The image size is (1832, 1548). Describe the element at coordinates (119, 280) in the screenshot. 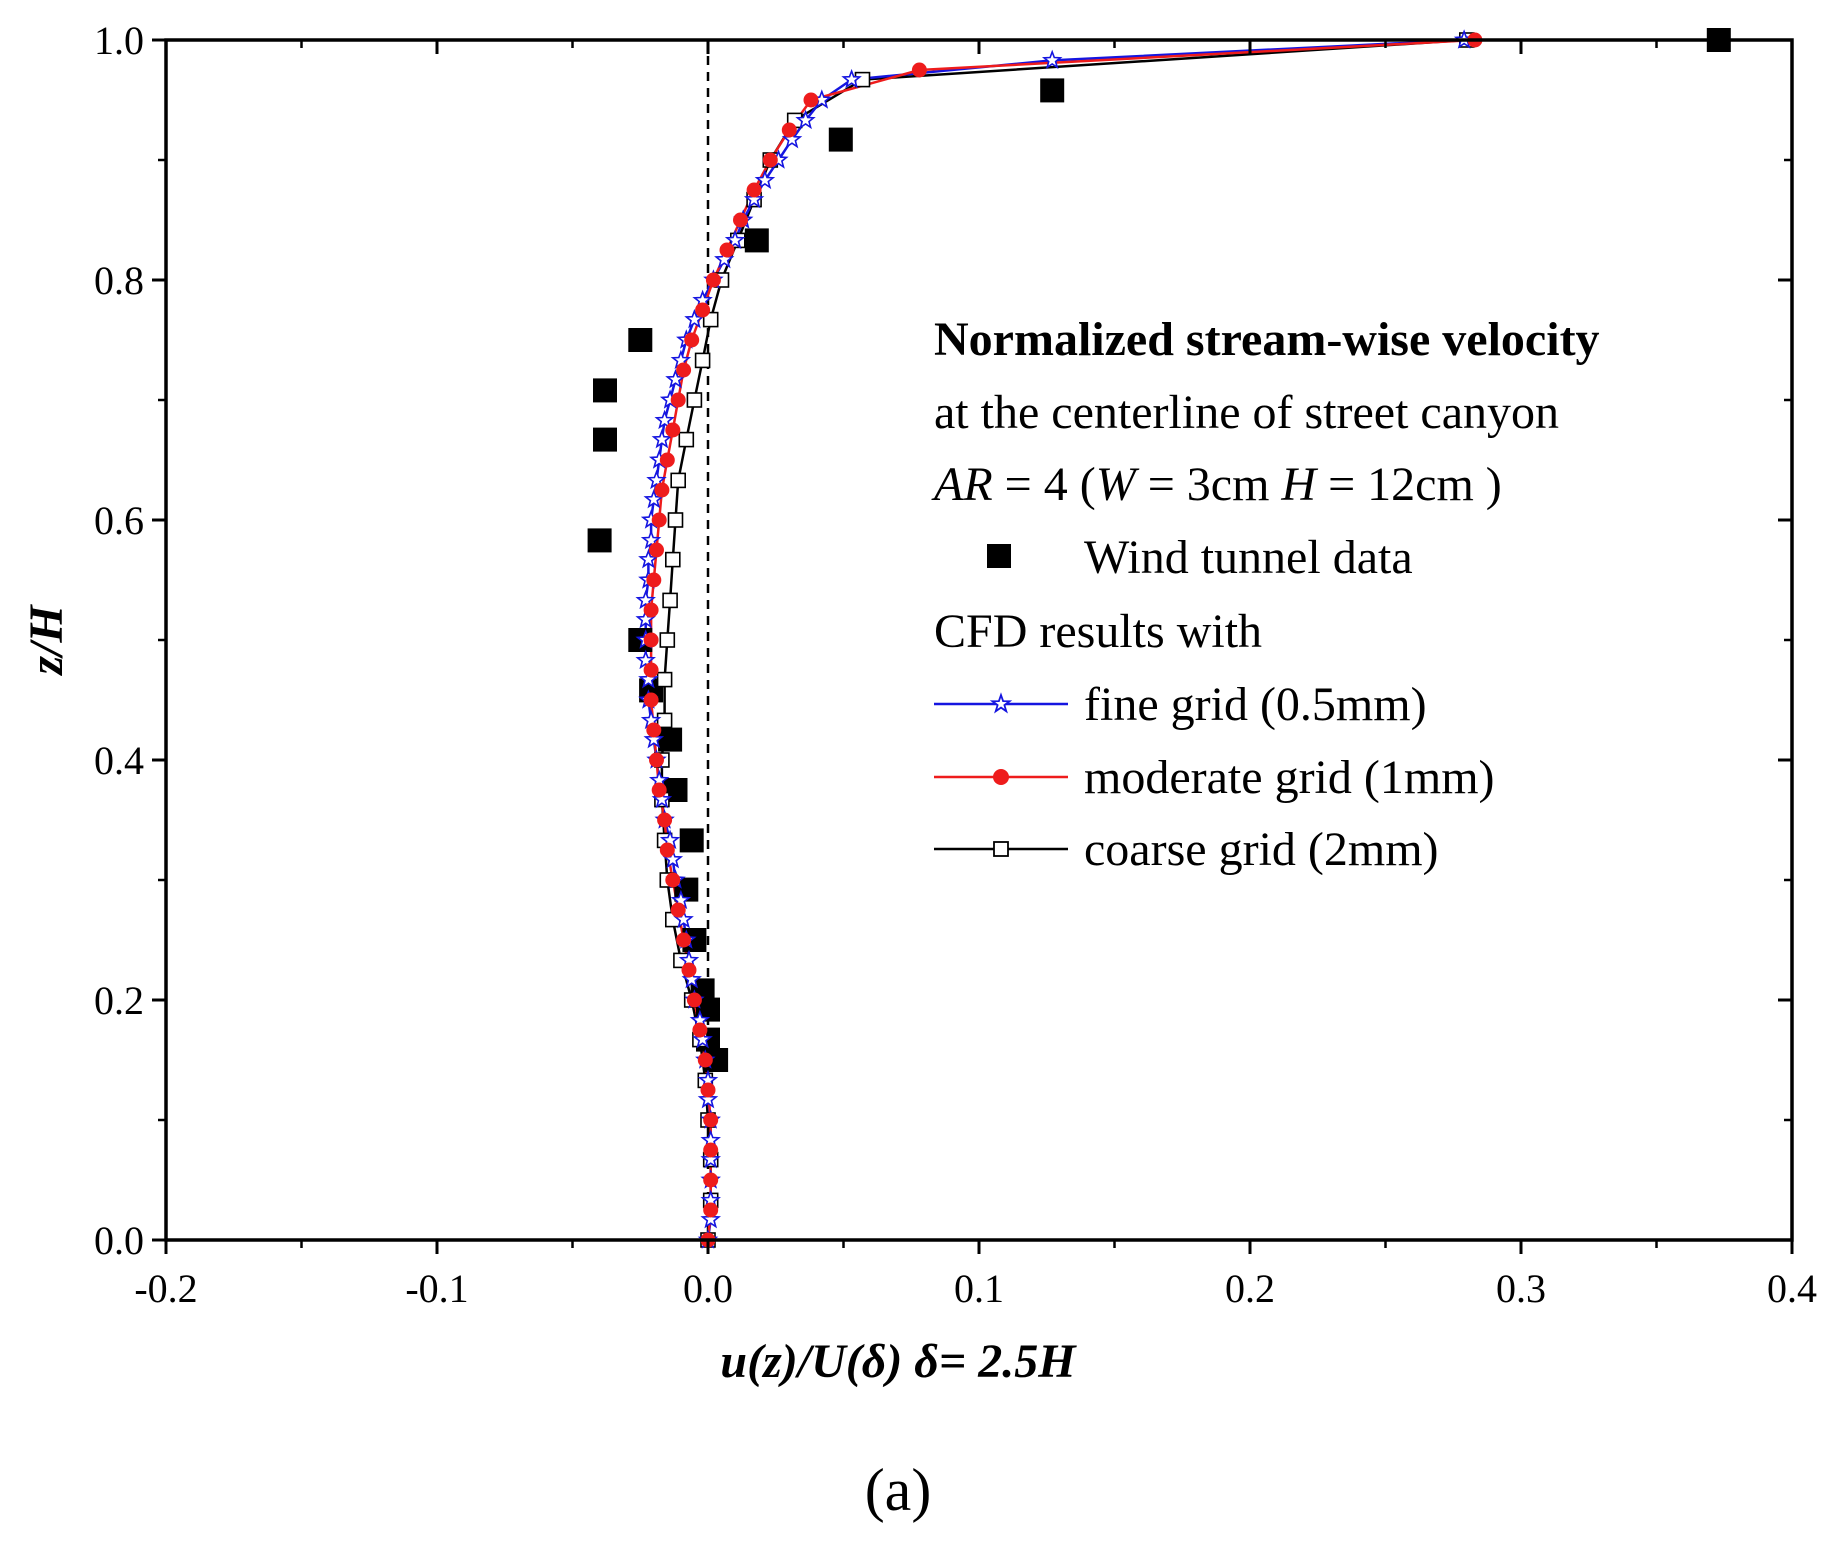

I see `y-tick-label: 0.8` at that location.